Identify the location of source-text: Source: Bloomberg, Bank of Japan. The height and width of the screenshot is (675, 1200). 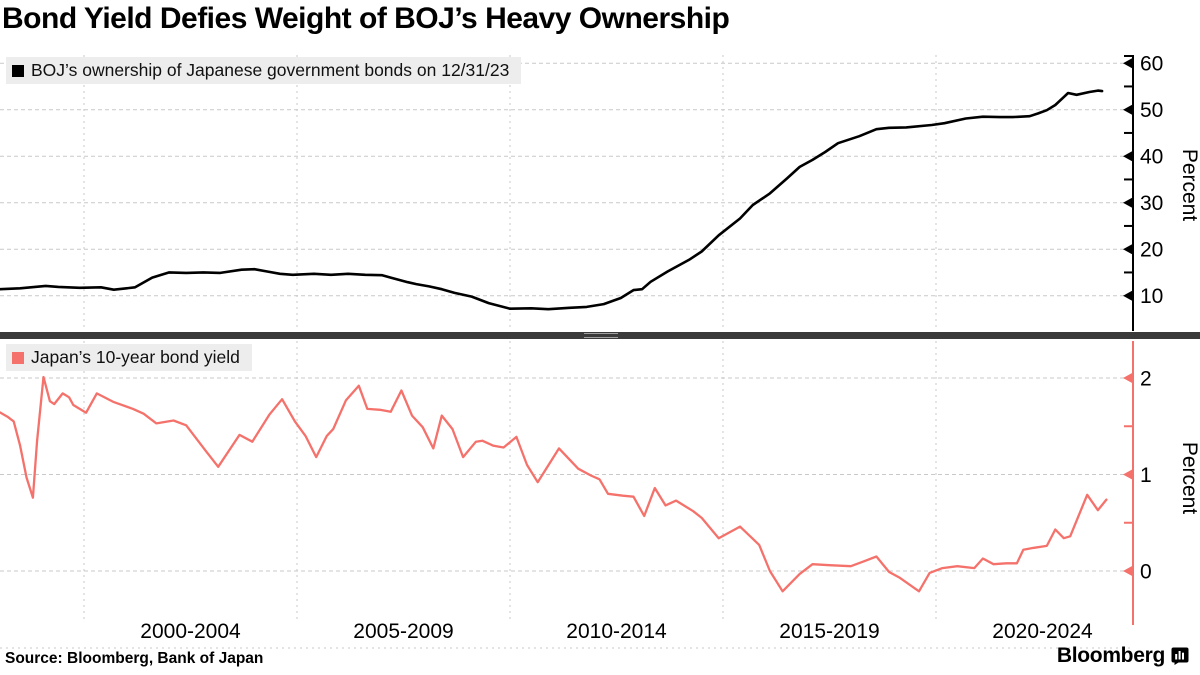
(134, 658).